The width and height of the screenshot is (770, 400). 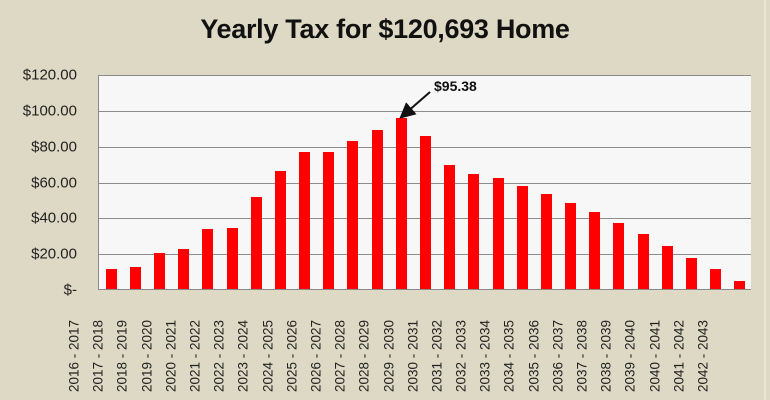 I want to click on x-tick-label: 2042 - 2043, so click(x=703, y=355).